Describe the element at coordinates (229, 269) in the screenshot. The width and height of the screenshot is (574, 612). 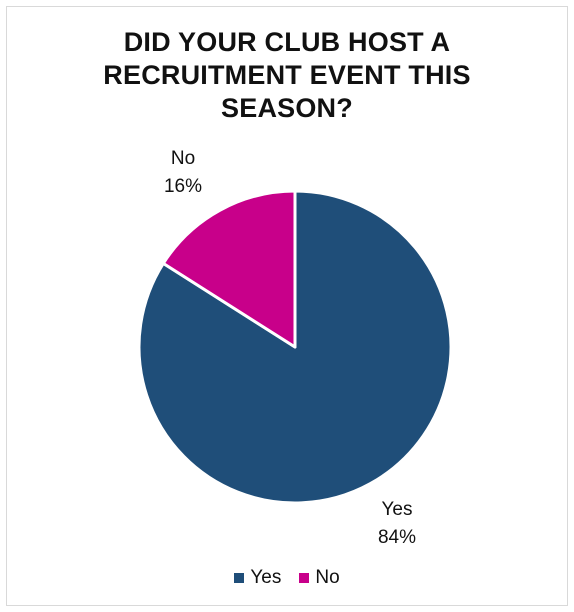
I see `pie-slice-no` at that location.